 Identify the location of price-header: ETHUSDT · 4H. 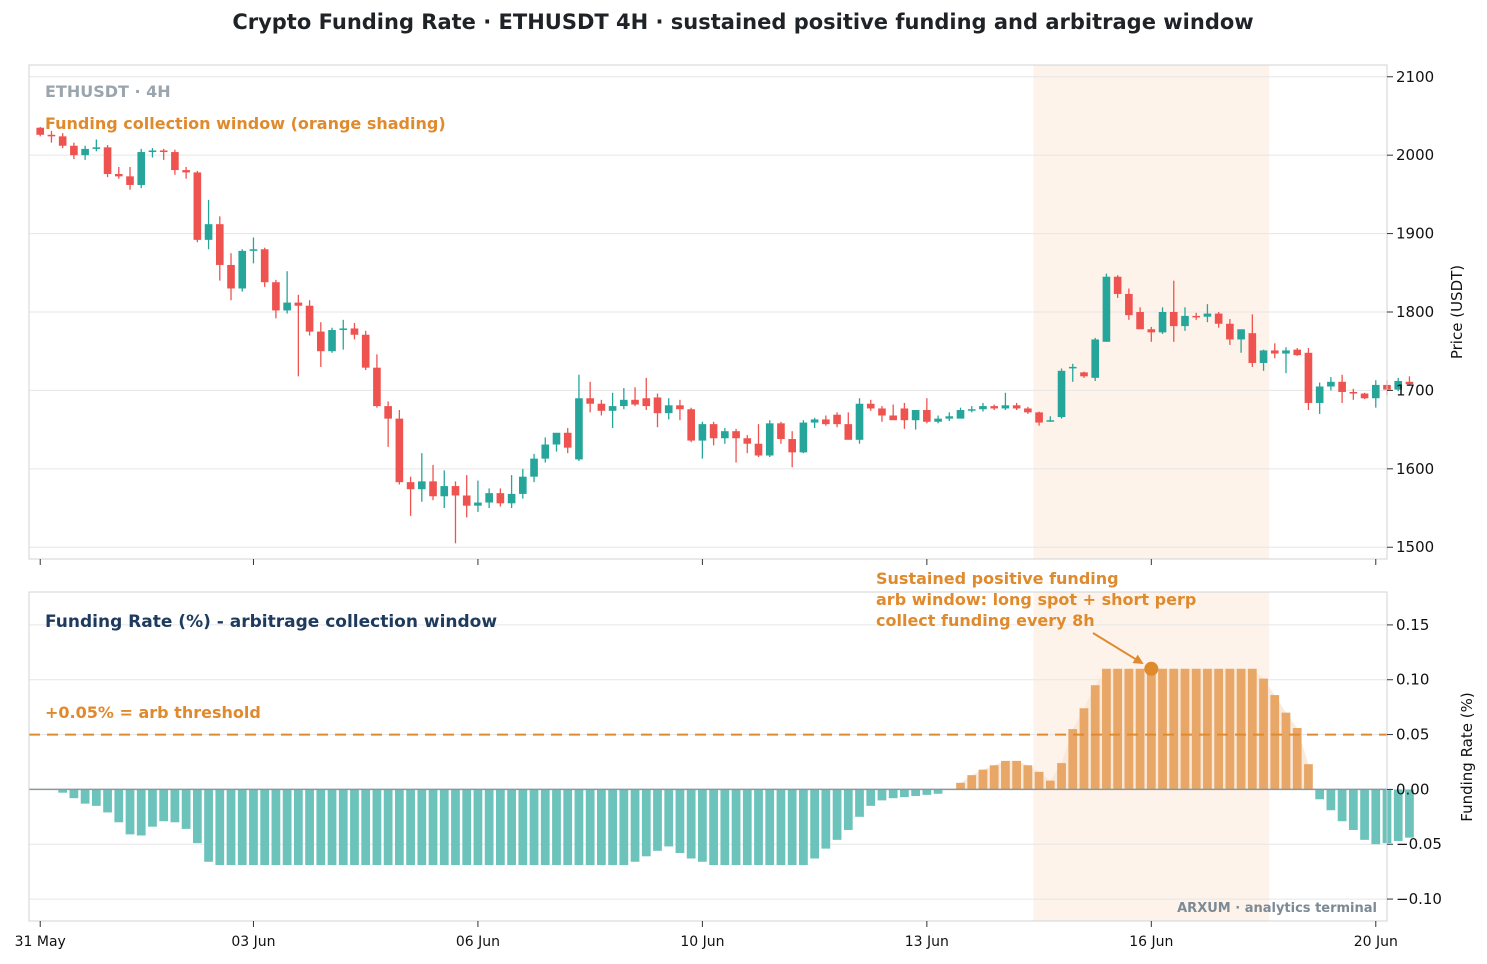
(108, 91).